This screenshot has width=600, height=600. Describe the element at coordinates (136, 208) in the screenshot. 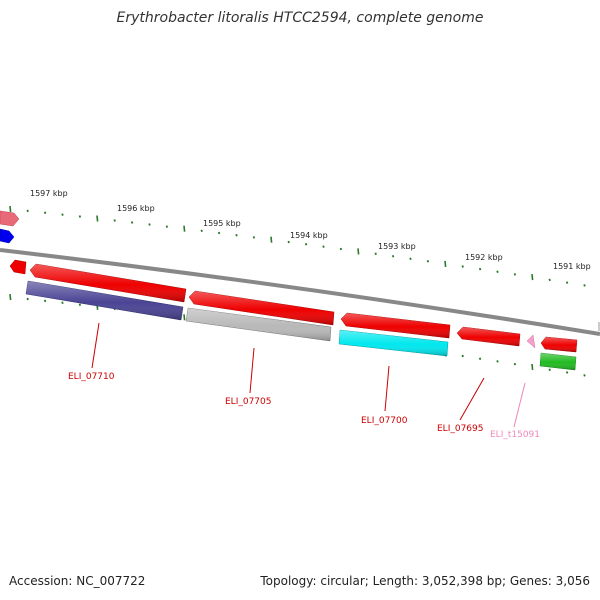

I see `scale-label-1596: 1596 kbp` at that location.